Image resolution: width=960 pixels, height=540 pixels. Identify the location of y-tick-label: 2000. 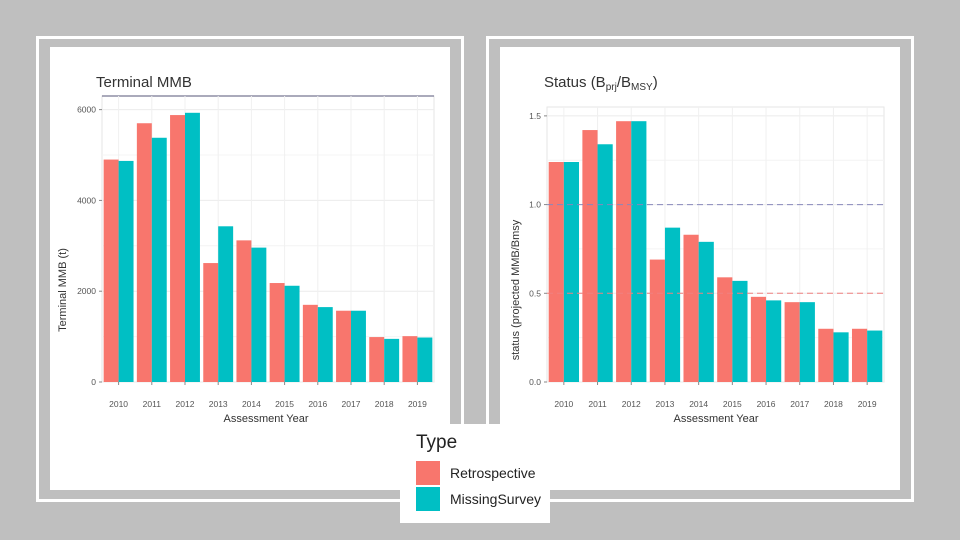
(86, 291).